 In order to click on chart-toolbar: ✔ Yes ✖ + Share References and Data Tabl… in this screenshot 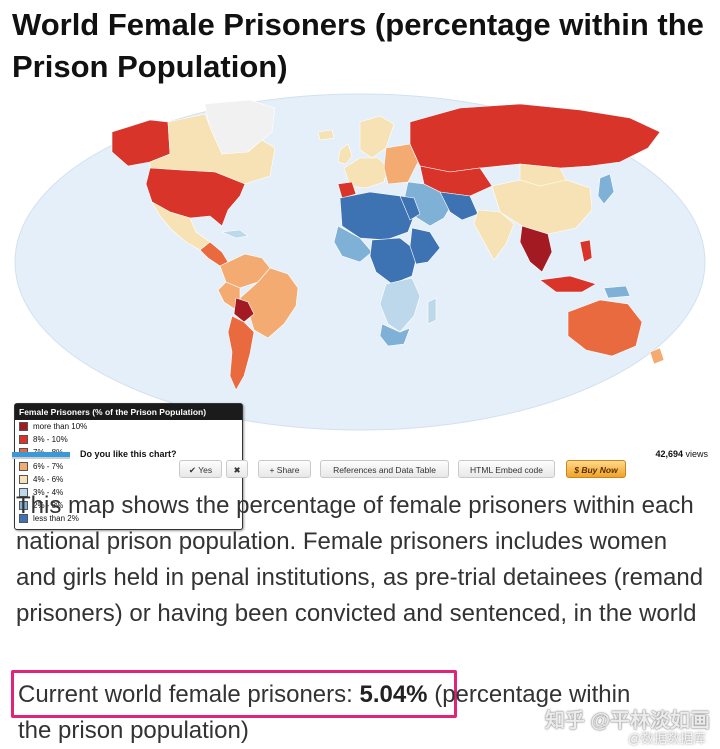, I will do `click(360, 470)`.